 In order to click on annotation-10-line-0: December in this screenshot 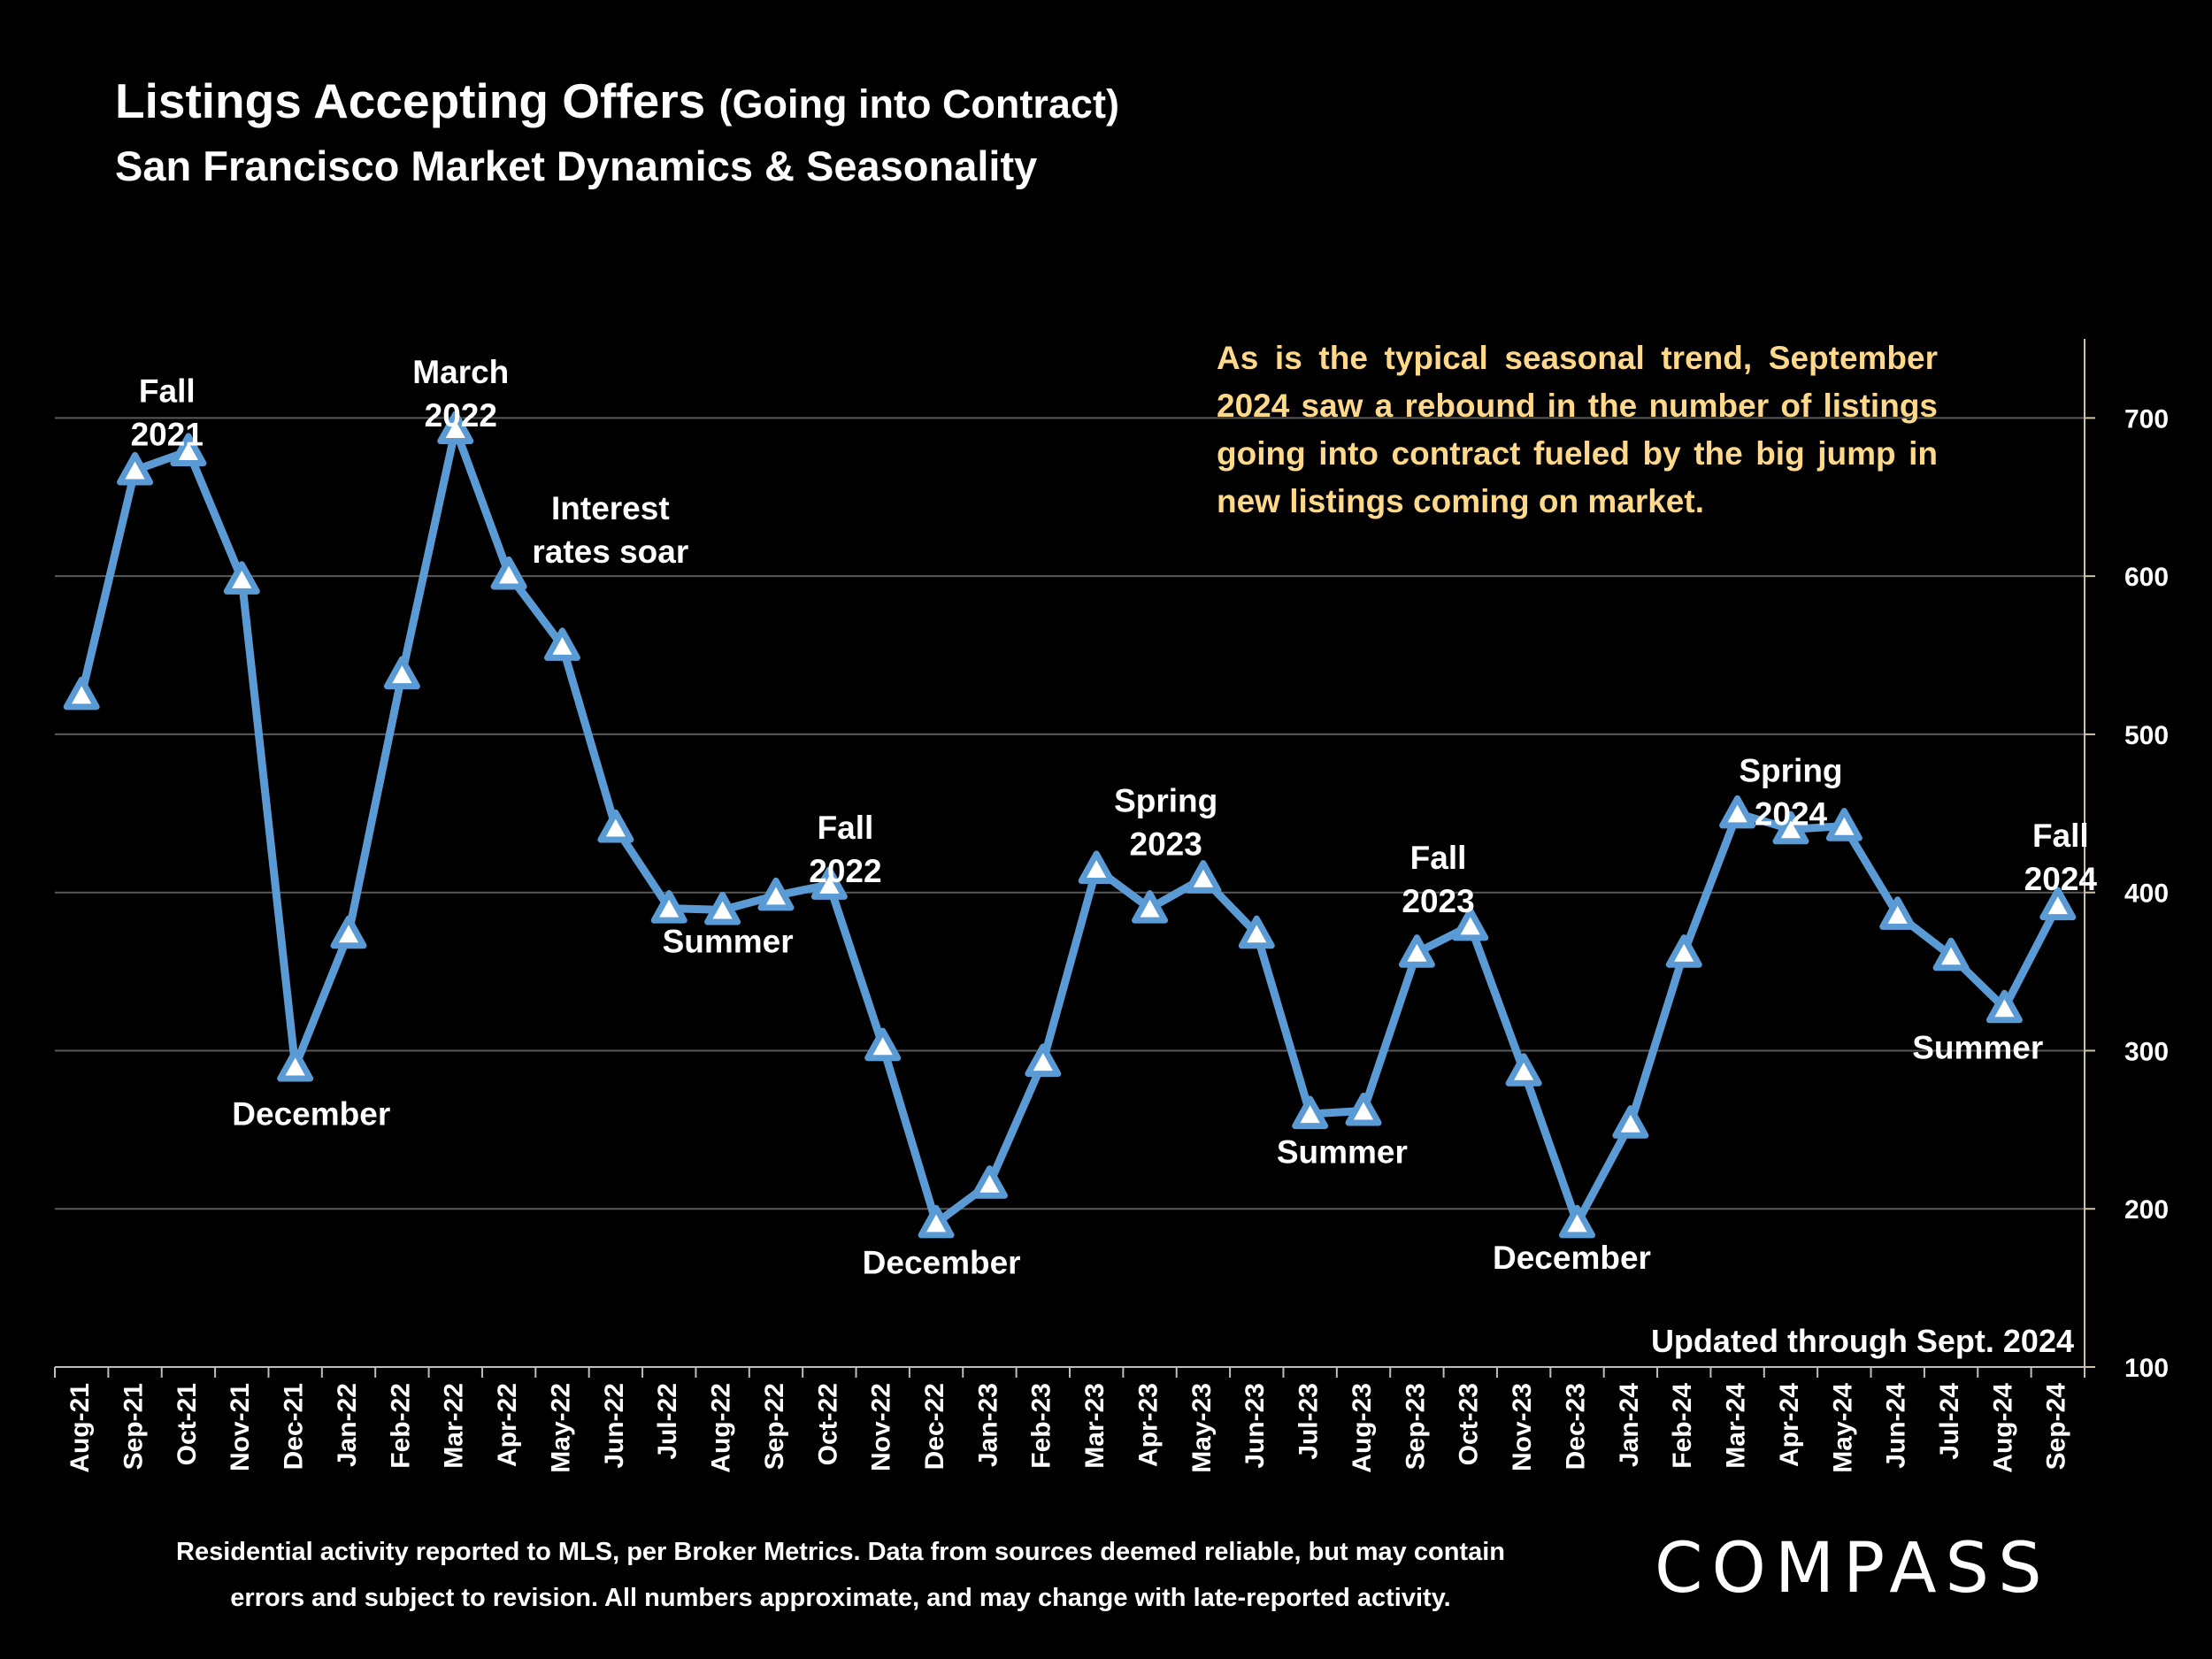, I will do `click(1572, 1258)`.